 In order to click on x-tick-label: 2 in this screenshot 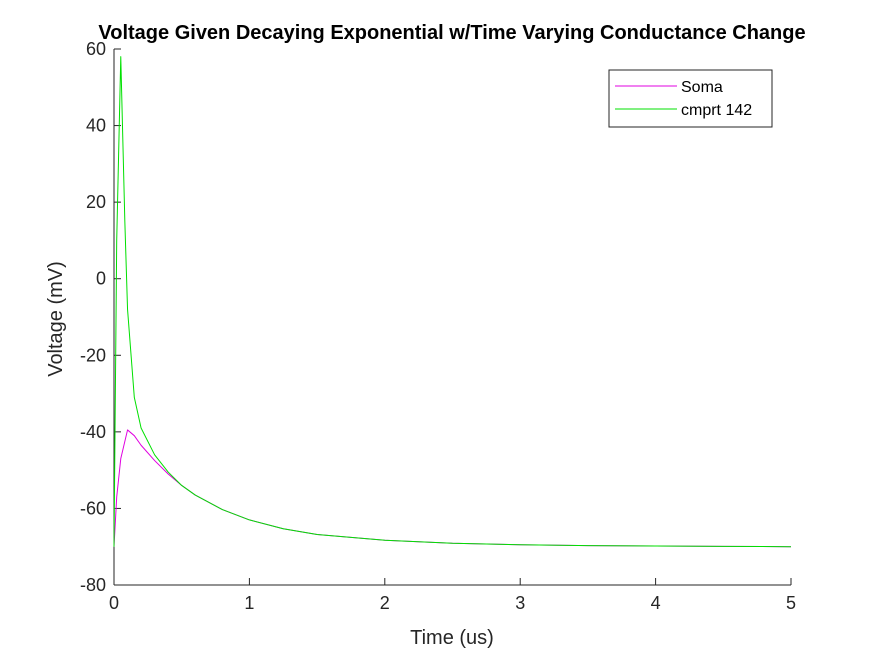, I will do `click(385, 603)`.